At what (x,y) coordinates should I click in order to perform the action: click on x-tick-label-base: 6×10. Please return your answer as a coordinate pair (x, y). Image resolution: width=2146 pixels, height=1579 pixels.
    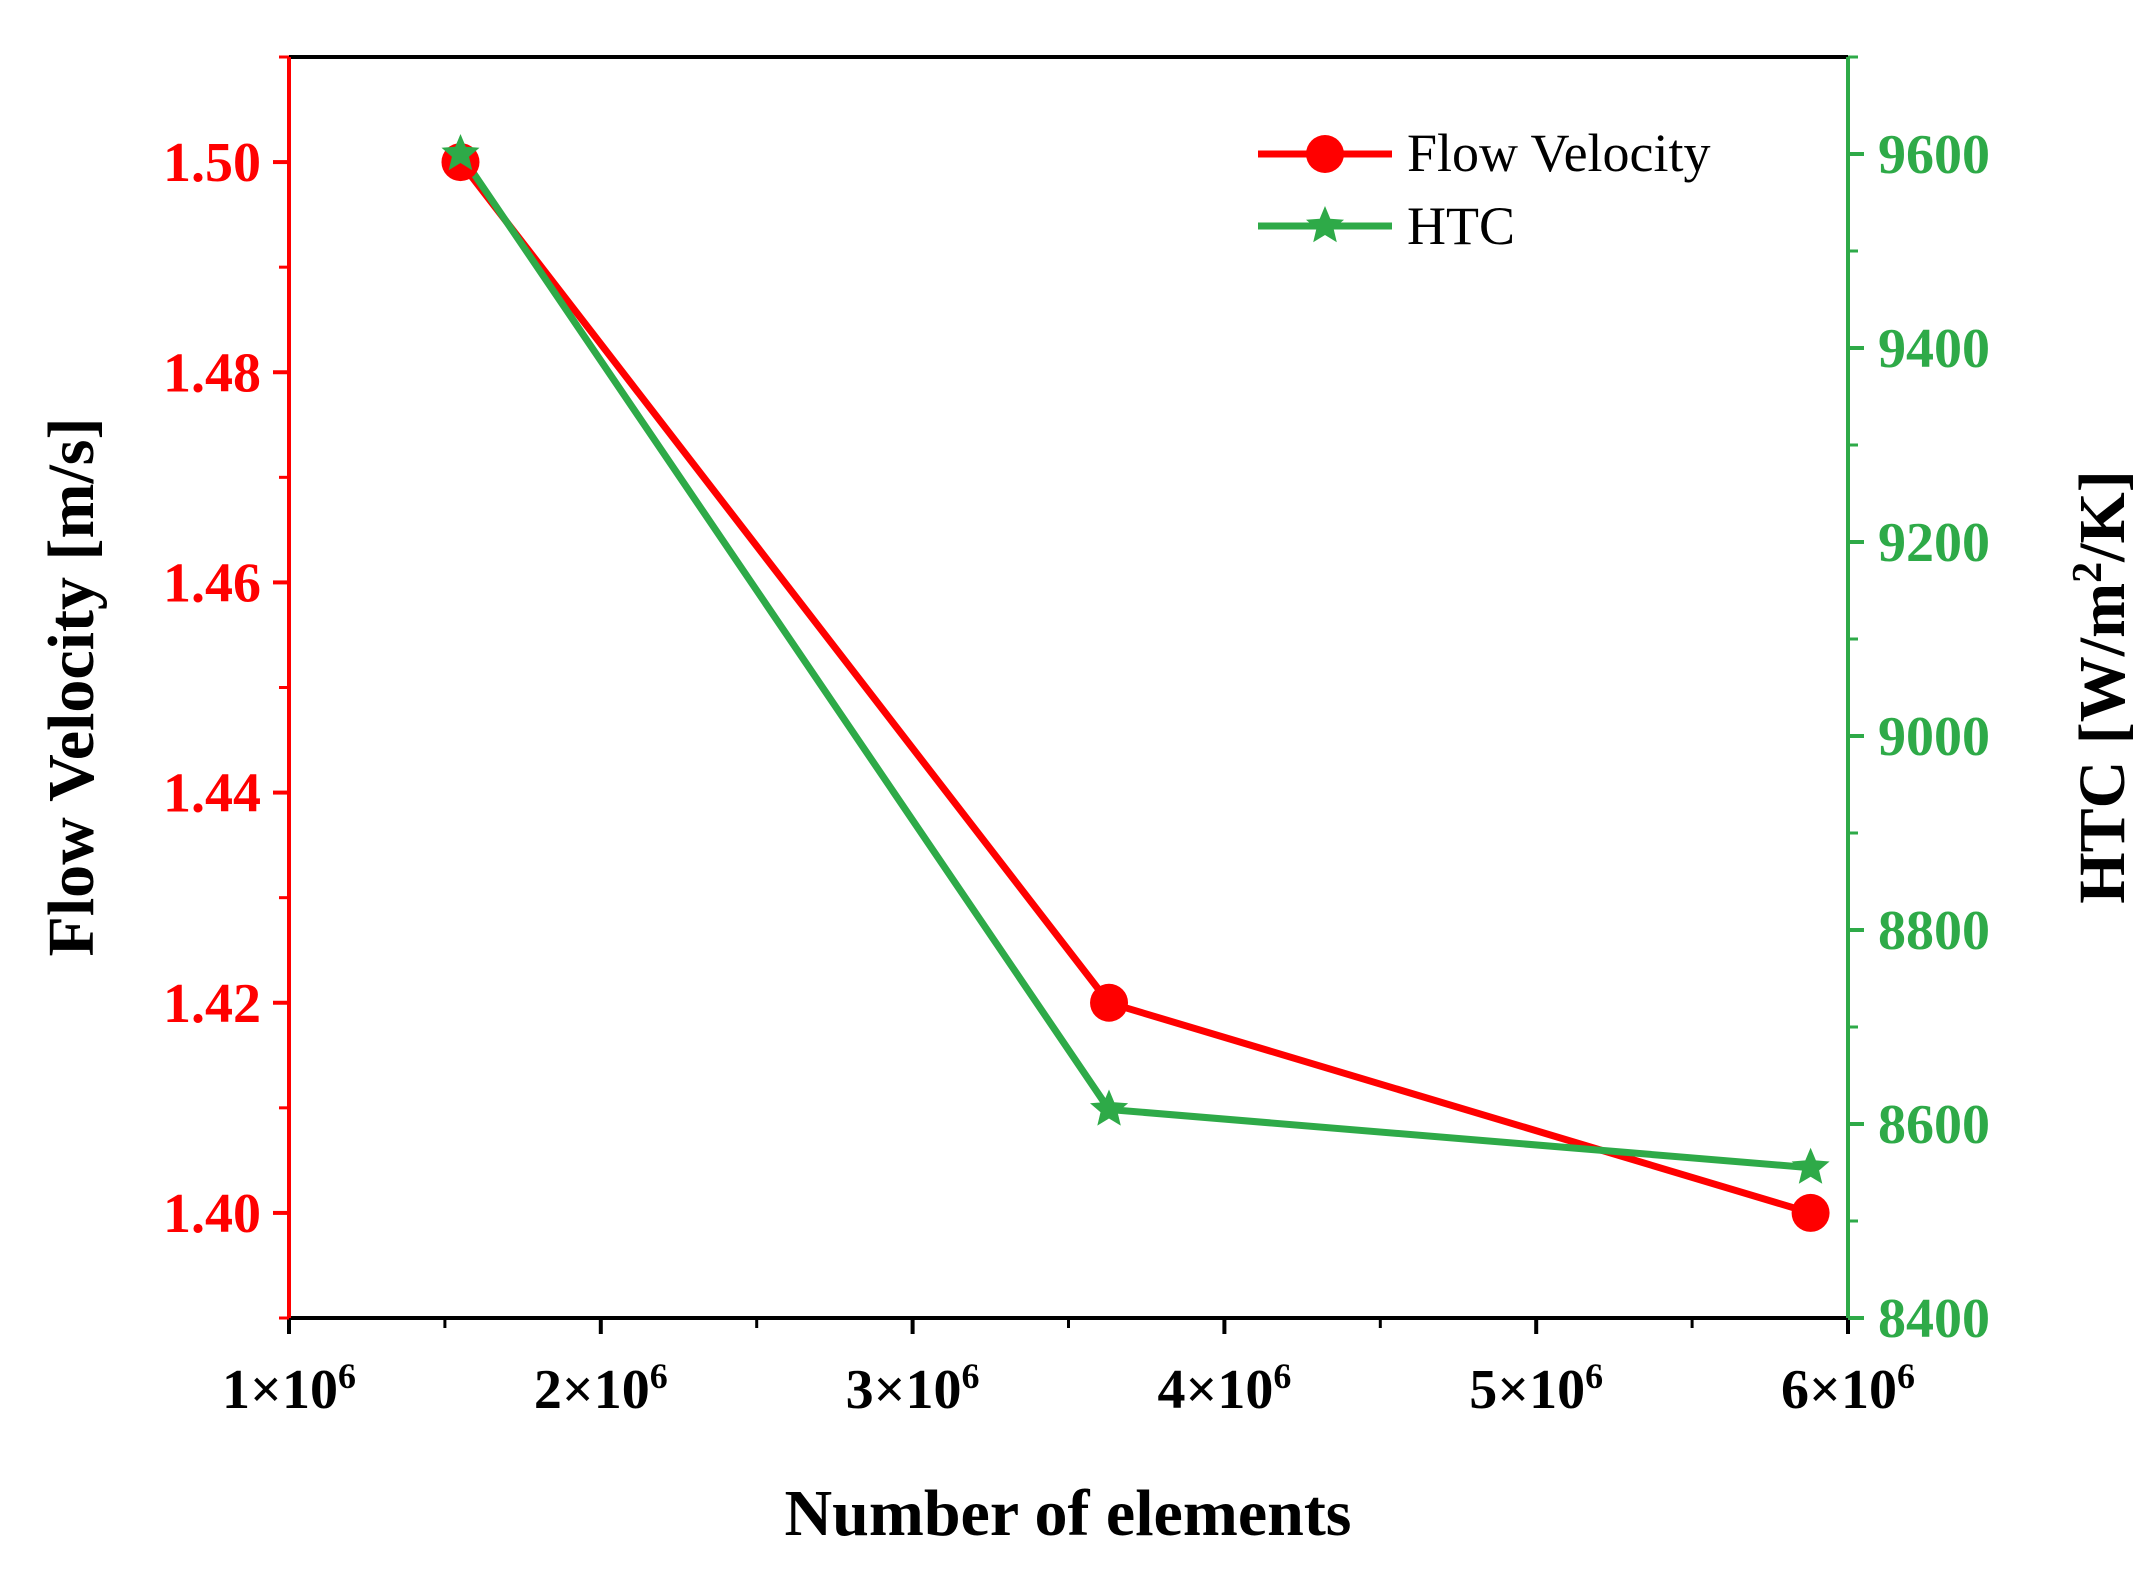
    Looking at the image, I should click on (1839, 1390).